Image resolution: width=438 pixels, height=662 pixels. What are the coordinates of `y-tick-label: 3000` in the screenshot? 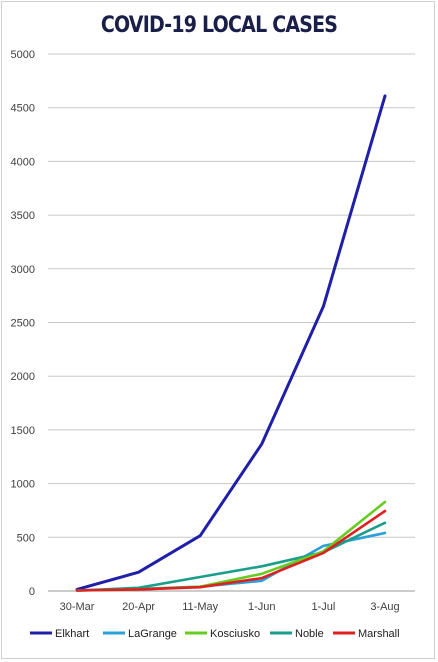 It's located at (23, 270).